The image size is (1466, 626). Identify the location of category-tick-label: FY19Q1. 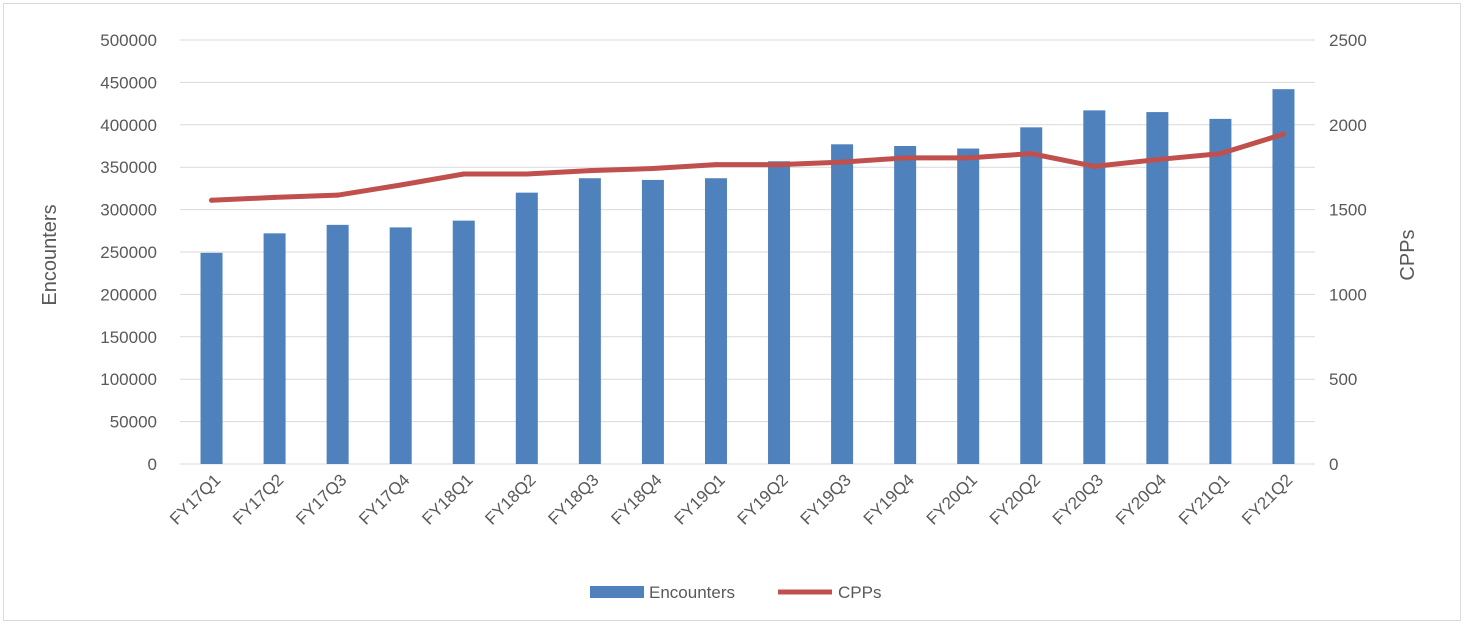
(700, 499).